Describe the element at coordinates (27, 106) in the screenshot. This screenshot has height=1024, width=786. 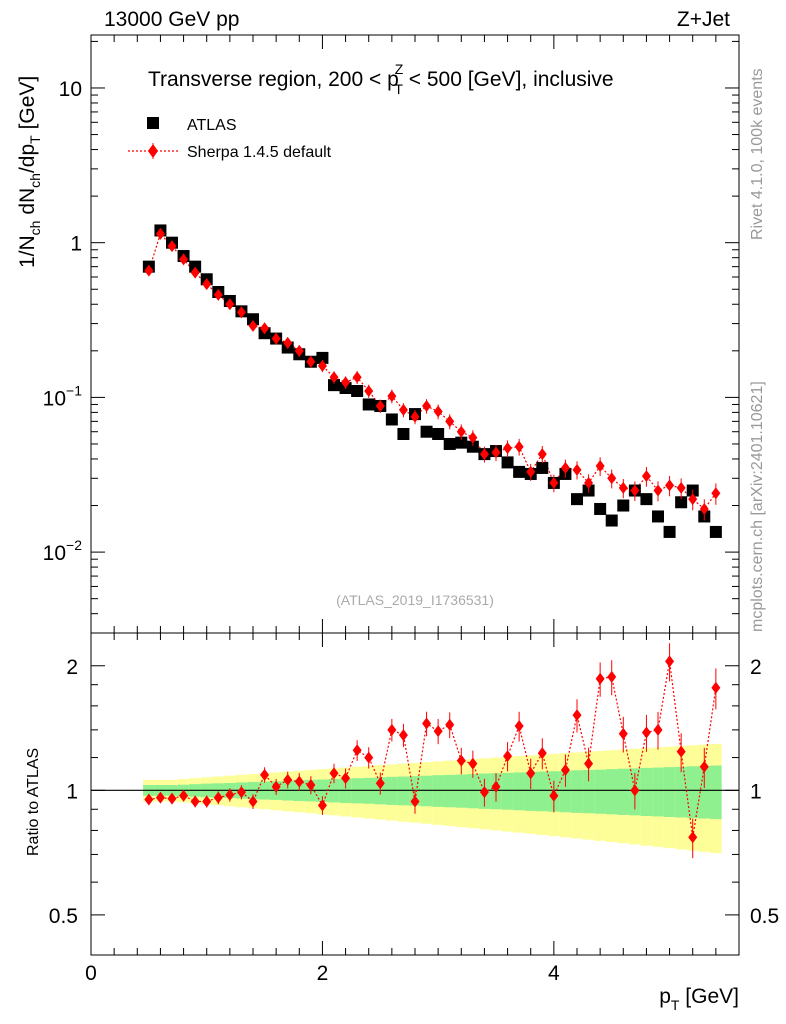
I see `ylabel-g: [GeV]` at that location.